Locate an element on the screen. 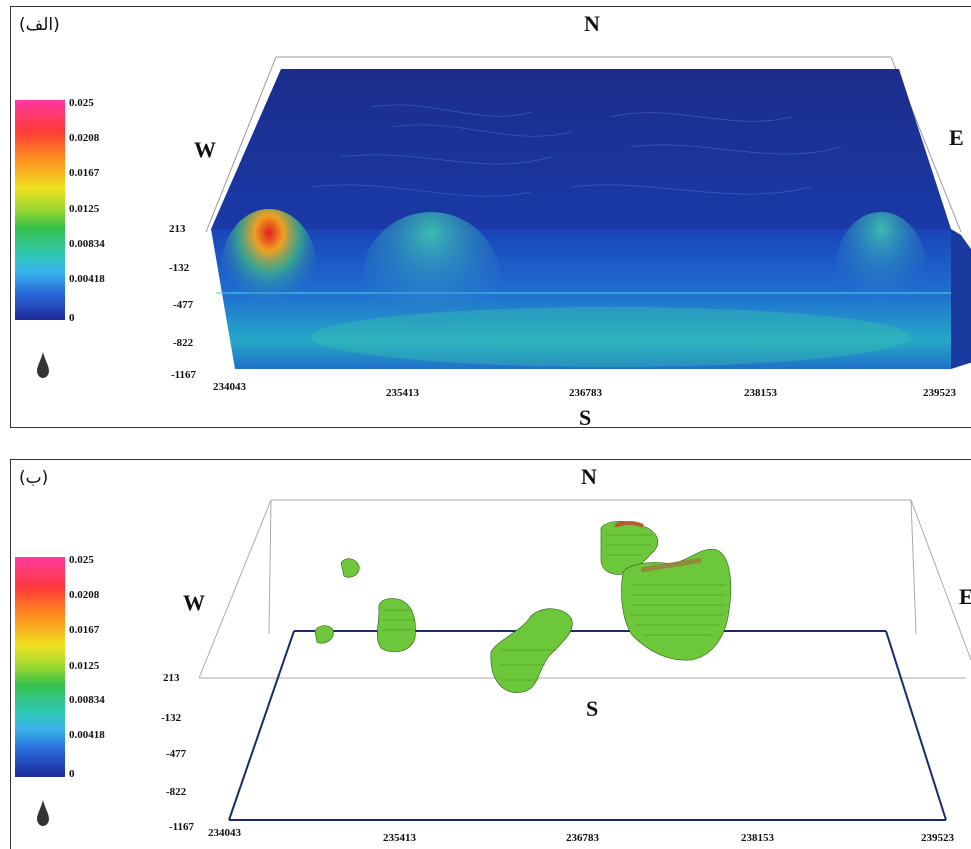  anomaly-hotspot is located at coordinates (269, 269).